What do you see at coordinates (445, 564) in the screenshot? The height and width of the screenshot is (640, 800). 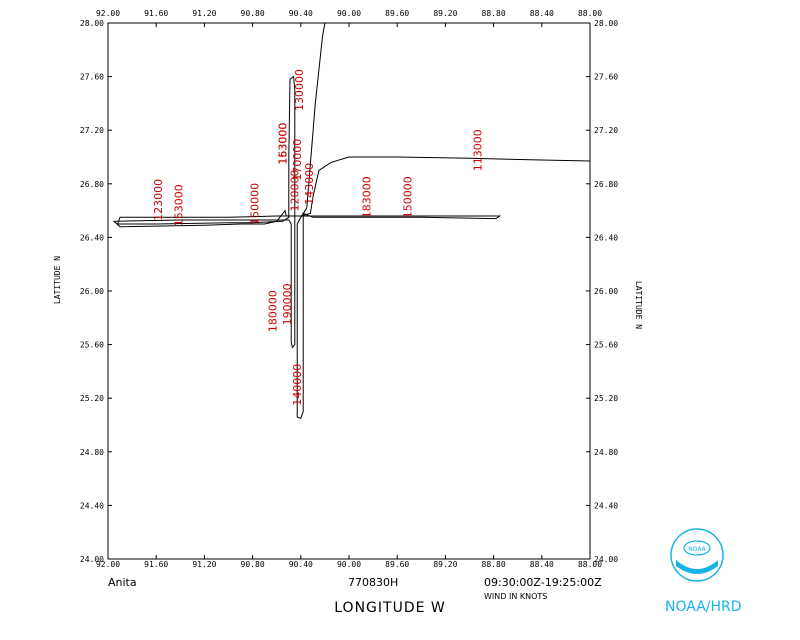 I see `x-tick-label-bottom: 89.20` at bounding box center [445, 564].